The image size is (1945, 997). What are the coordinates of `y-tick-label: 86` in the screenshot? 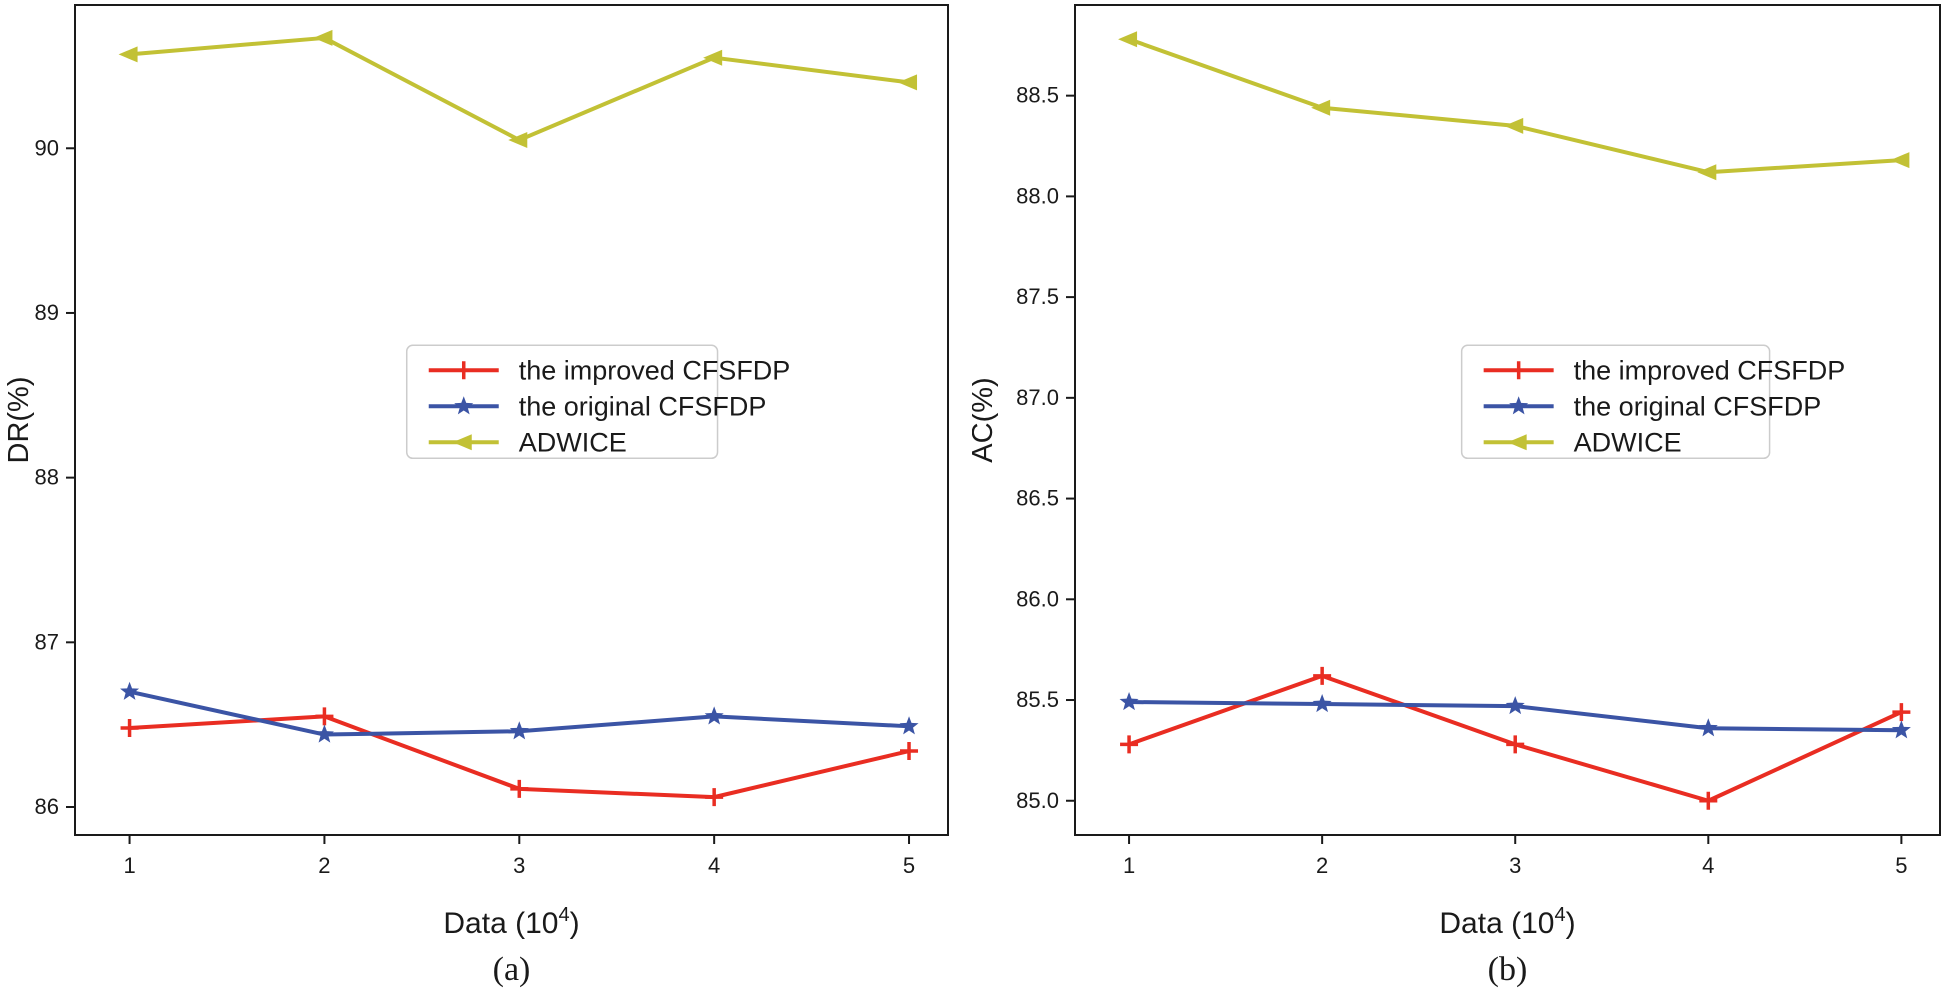 It's located at (47, 806).